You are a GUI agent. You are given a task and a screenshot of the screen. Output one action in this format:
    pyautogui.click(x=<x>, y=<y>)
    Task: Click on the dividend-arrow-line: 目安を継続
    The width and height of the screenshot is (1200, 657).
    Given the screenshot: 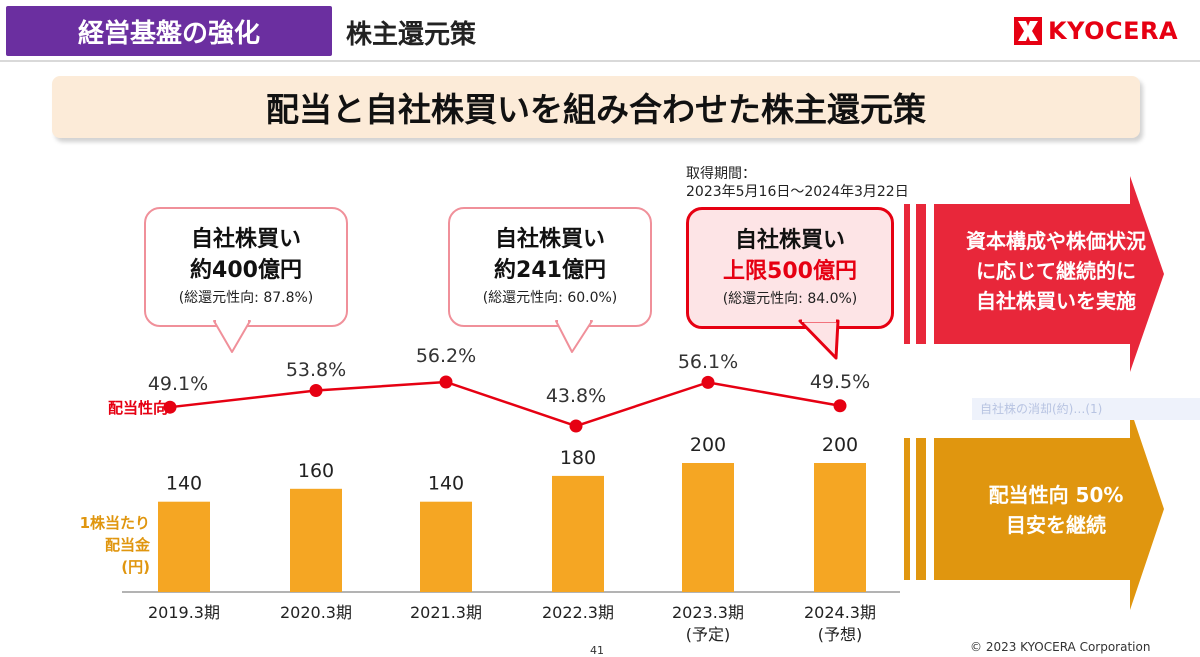 What is the action you would take?
    pyautogui.click(x=1056, y=525)
    